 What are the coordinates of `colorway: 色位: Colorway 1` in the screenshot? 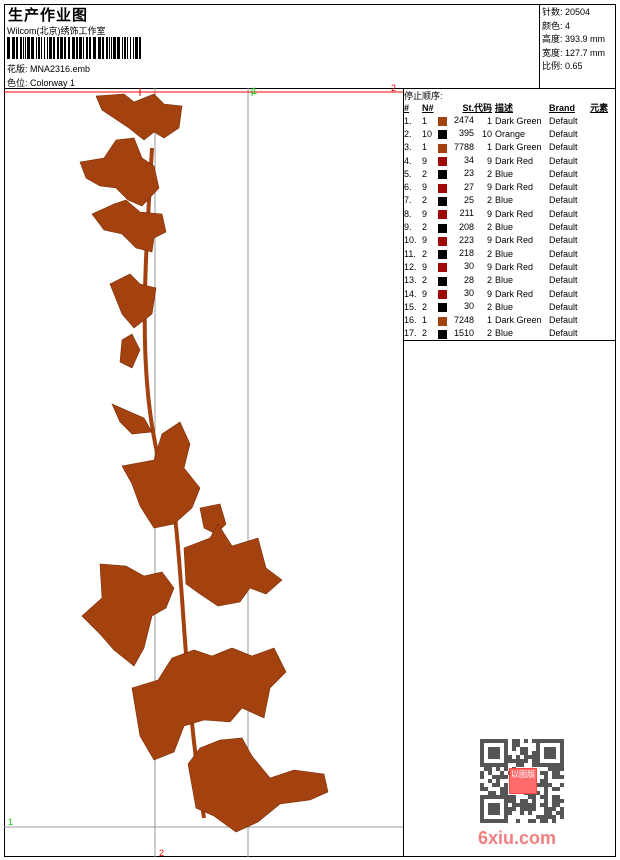 It's located at (41, 83).